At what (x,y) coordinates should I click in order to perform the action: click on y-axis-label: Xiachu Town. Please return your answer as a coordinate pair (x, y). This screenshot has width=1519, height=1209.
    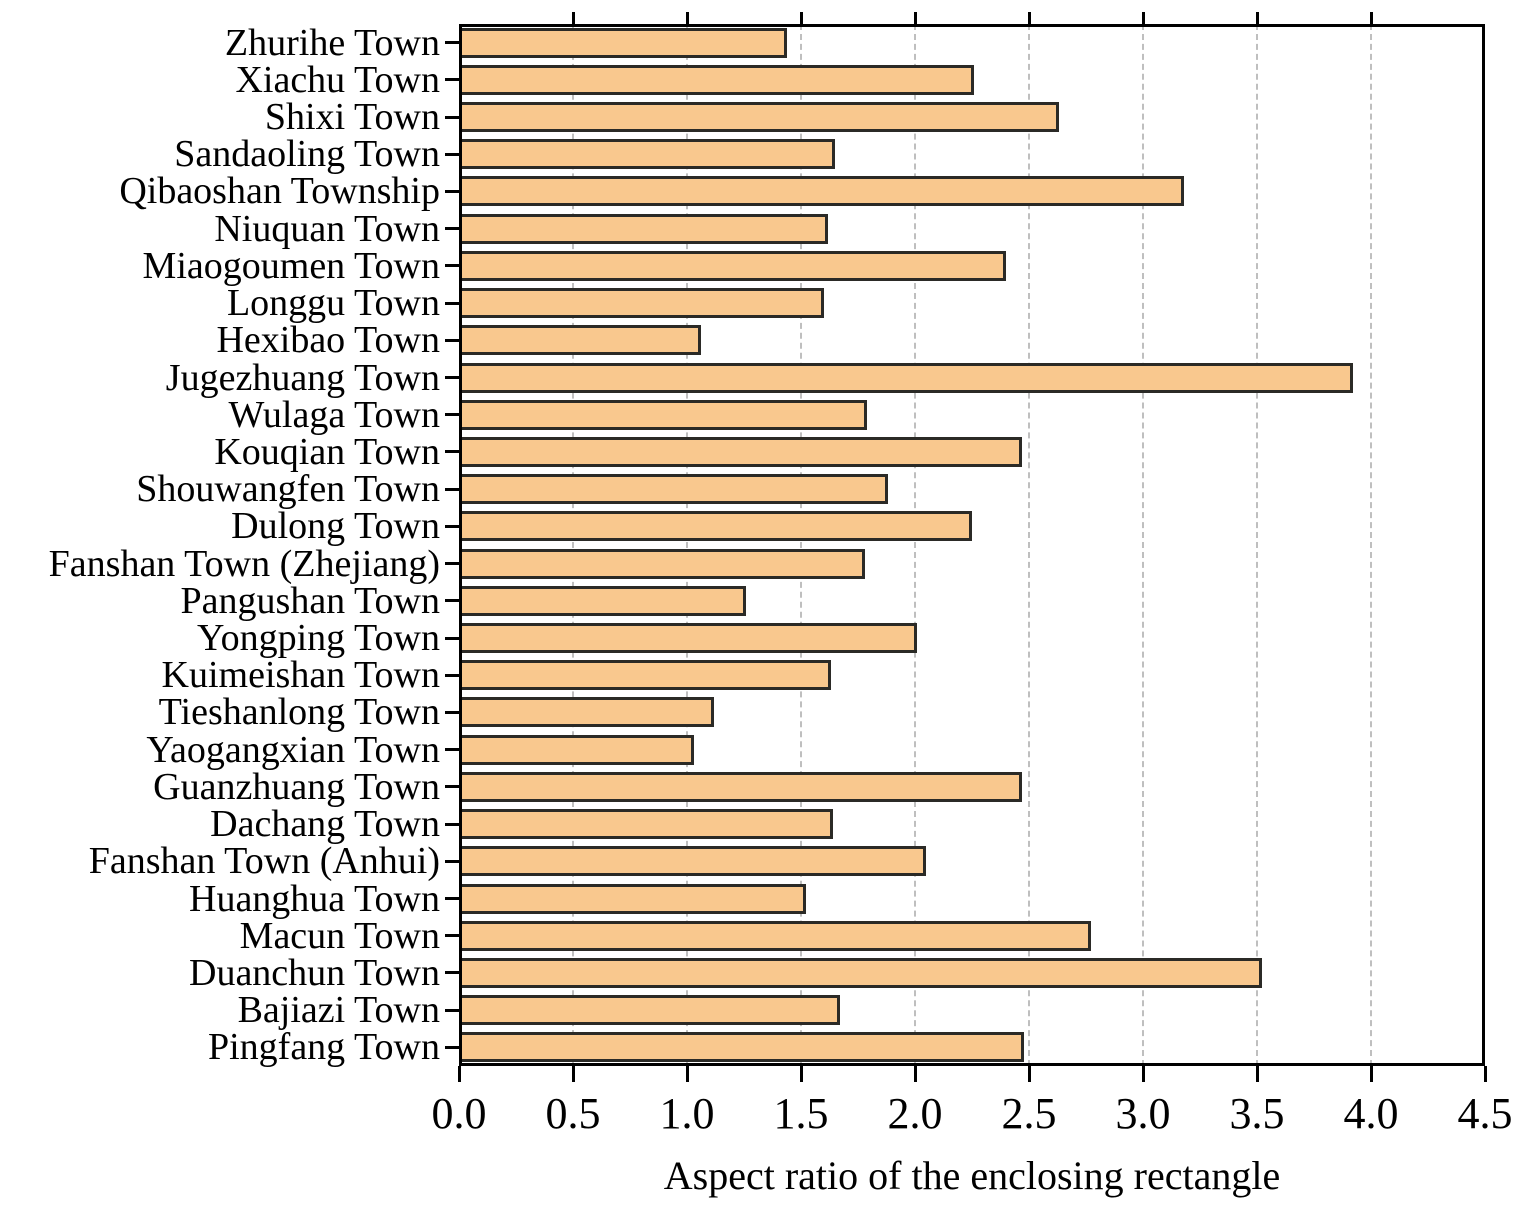
    Looking at the image, I should click on (337, 79).